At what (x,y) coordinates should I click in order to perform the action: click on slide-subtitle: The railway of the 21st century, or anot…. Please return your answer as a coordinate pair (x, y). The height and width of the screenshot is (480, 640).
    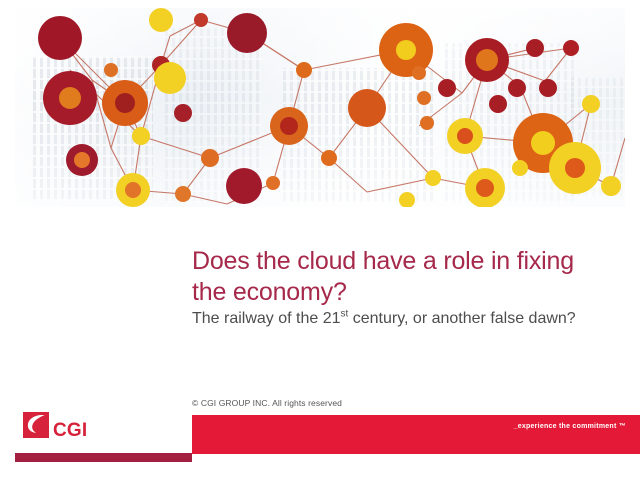
    Looking at the image, I should click on (387, 318).